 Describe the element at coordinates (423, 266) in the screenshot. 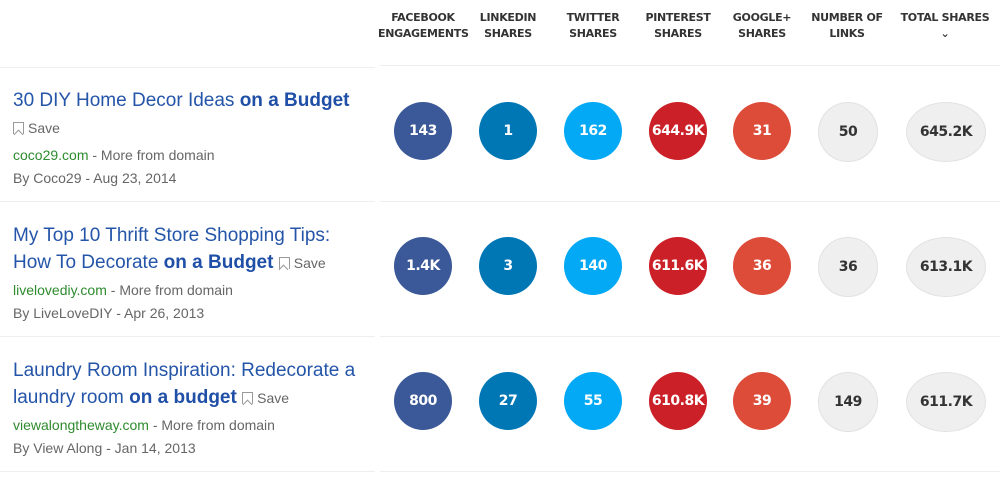

I see `facebook-engagements-badge: 1.4K` at that location.